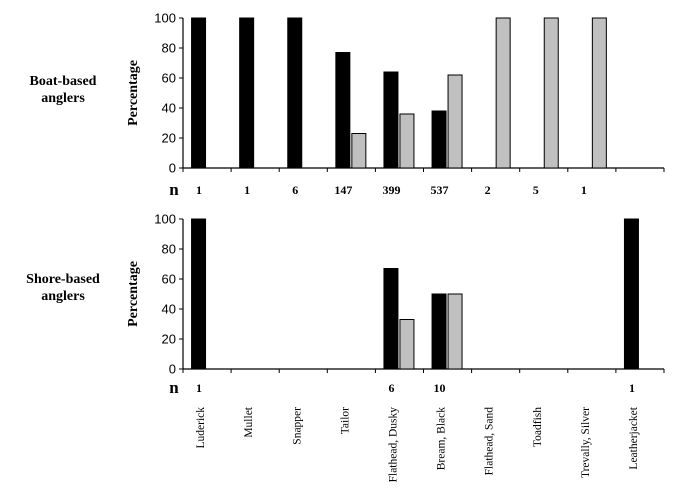 Image resolution: width=675 pixels, height=499 pixels. I want to click on x-category-label: Toadfish, so click(538, 427).